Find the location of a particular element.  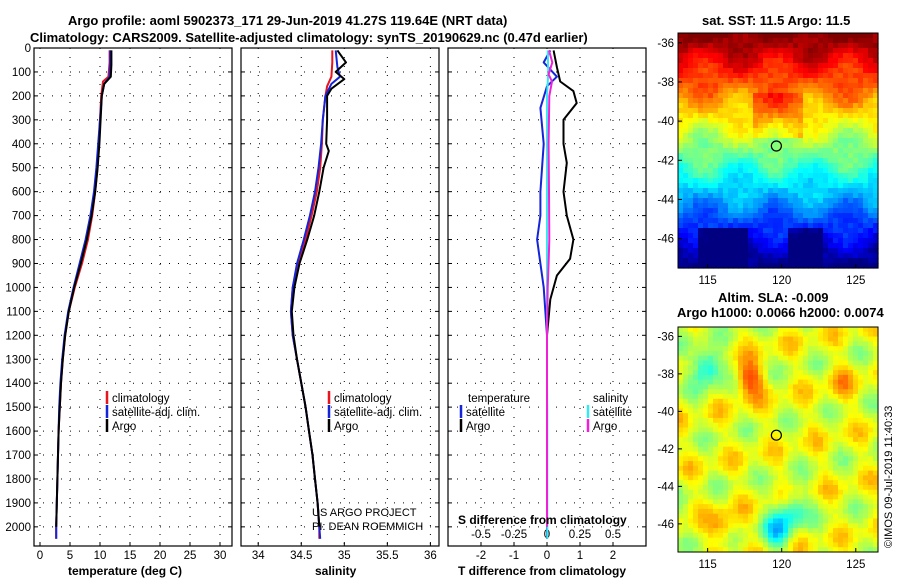

salinity-axis-label: salinity is located at coordinates (336, 571).